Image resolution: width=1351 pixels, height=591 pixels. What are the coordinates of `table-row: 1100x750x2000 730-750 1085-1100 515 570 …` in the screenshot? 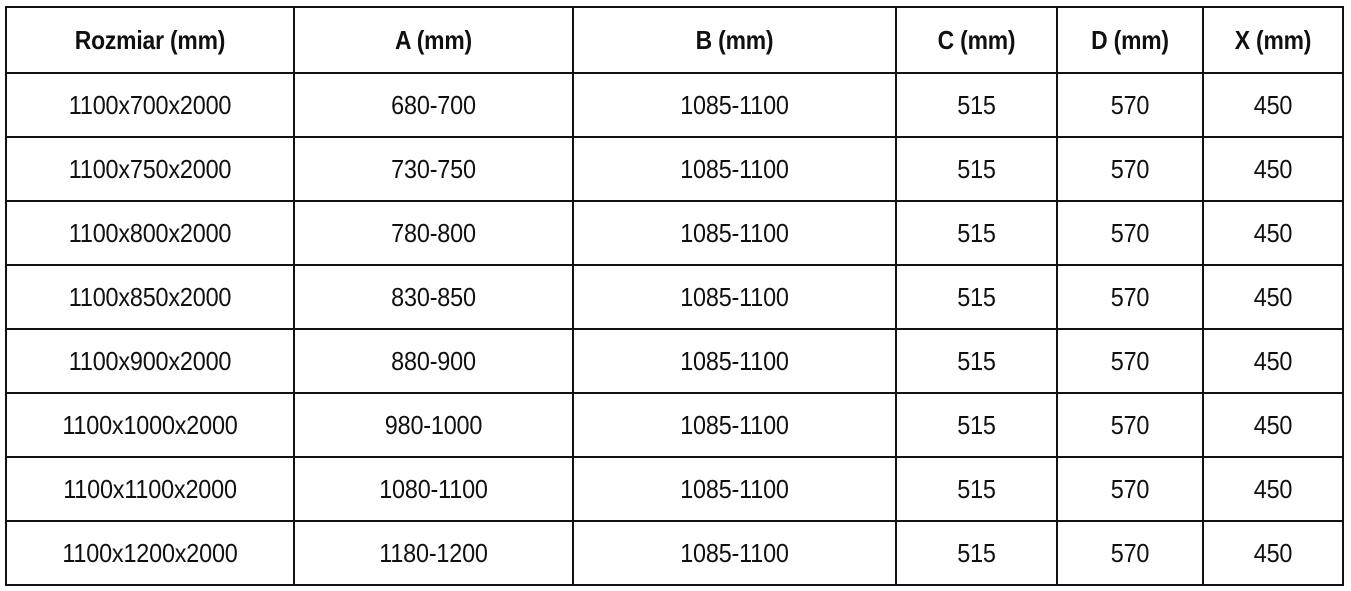 It's located at (674, 169).